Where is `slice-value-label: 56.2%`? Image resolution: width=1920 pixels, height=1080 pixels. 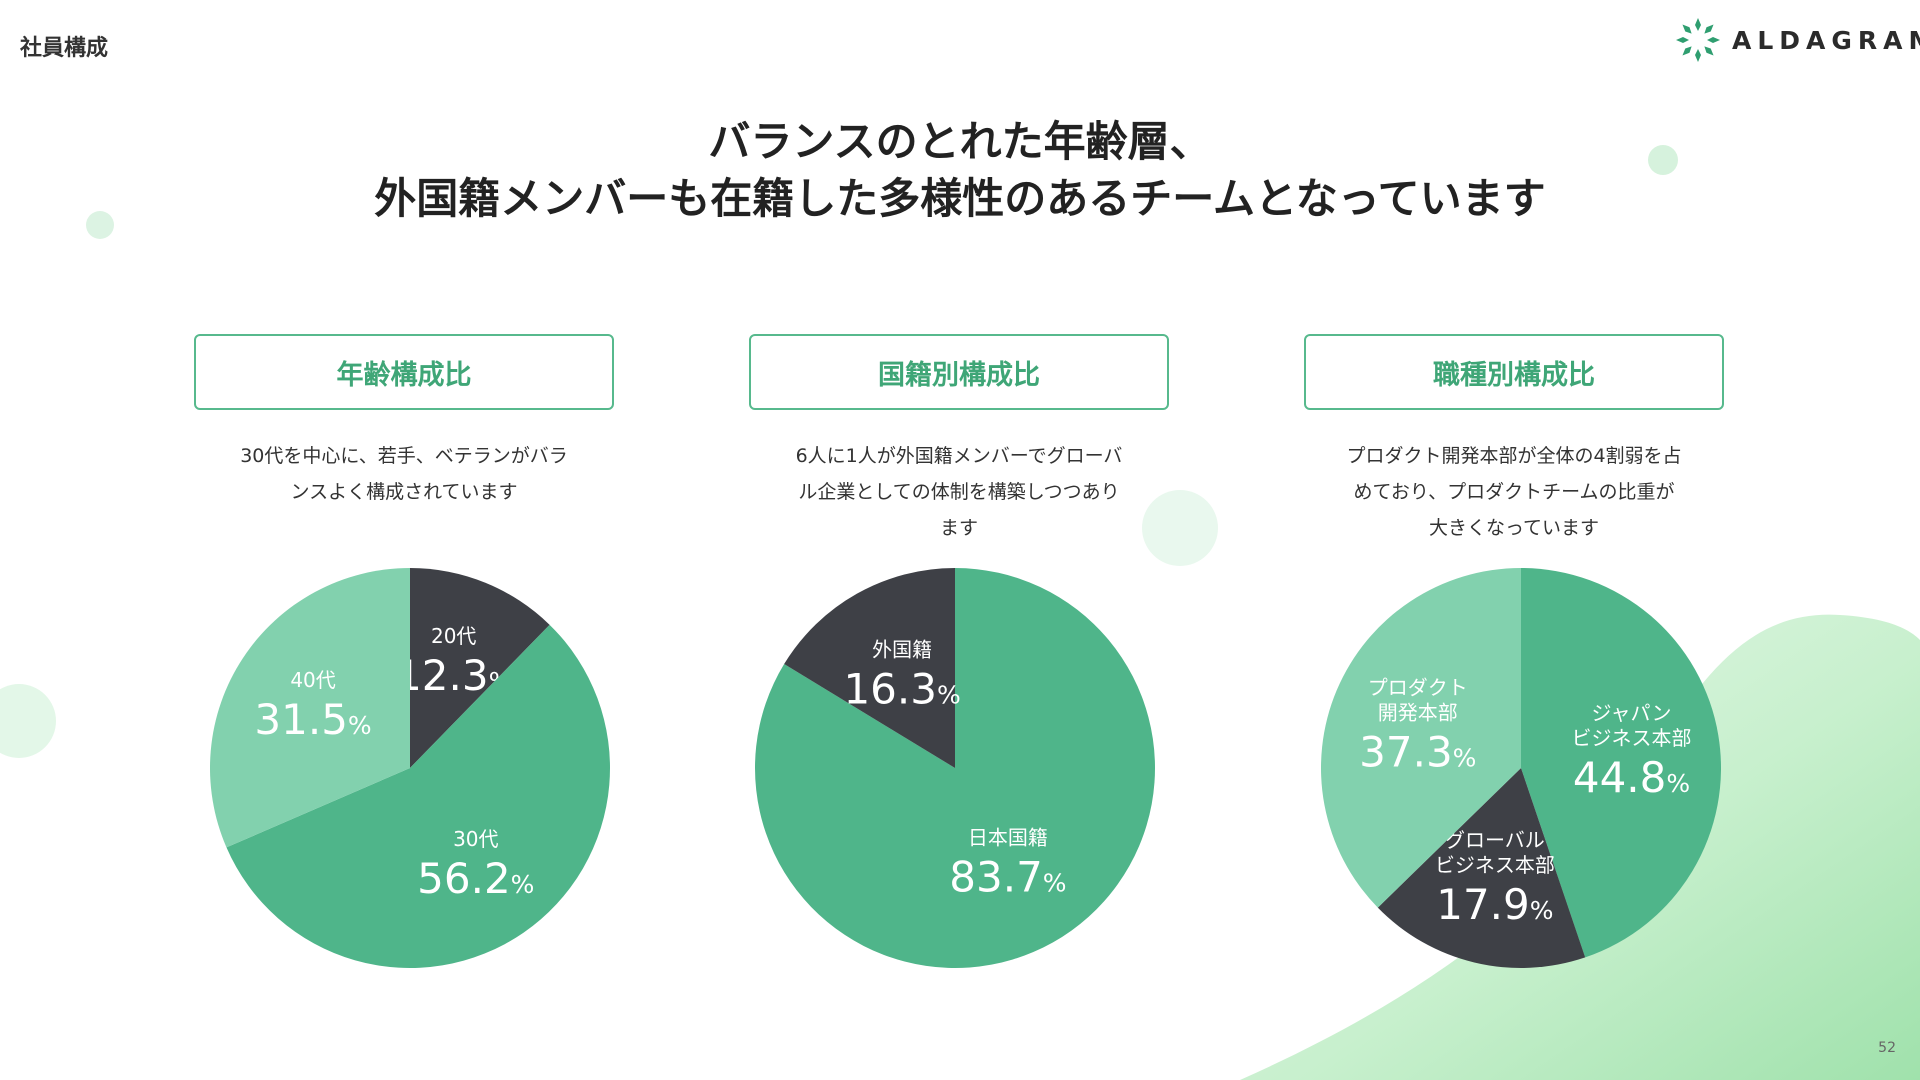 slice-value-label: 56.2% is located at coordinates (475, 878).